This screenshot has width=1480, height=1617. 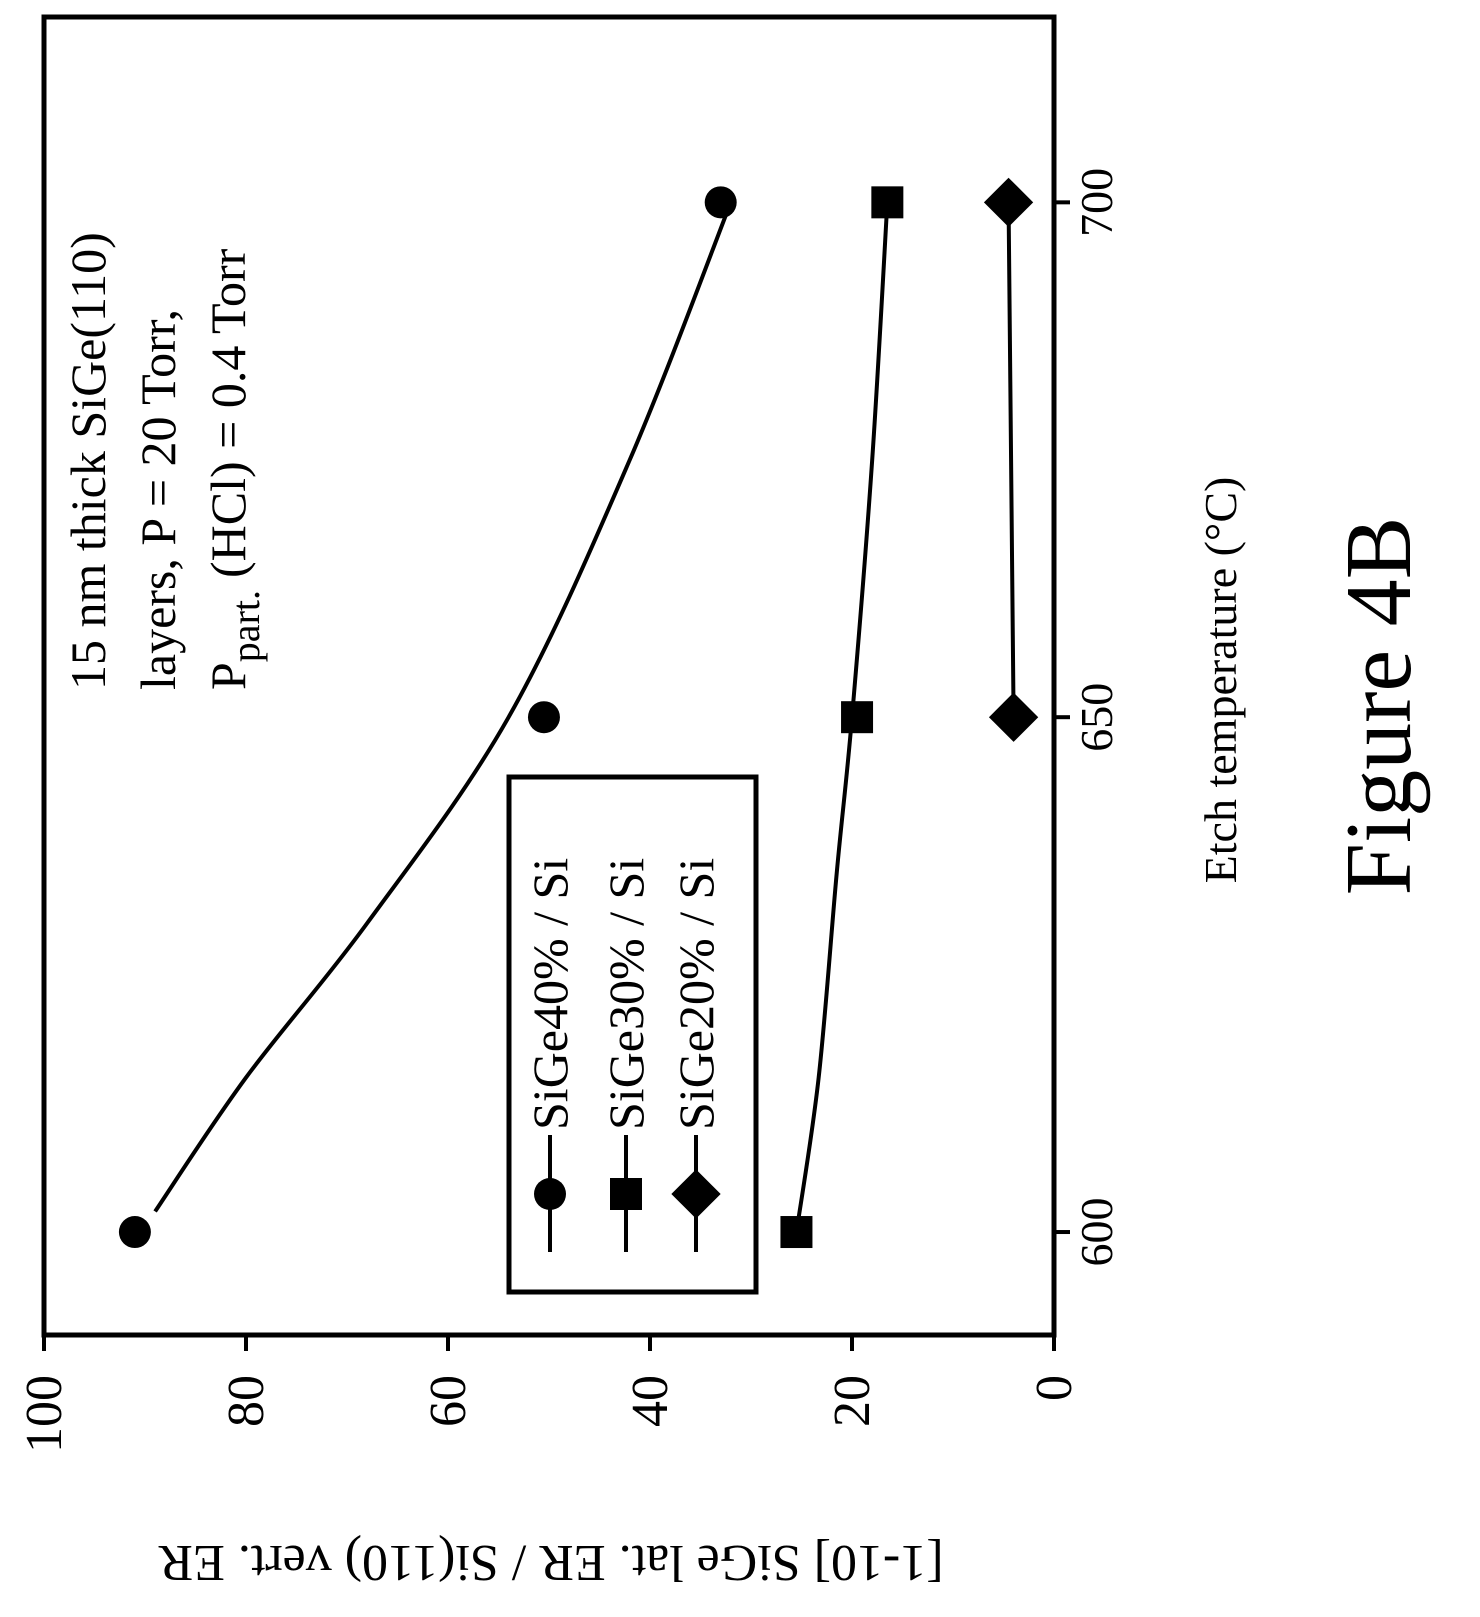 What do you see at coordinates (158, 499) in the screenshot?
I see `annotation-line-2: layers, P = 20 Torr,` at bounding box center [158, 499].